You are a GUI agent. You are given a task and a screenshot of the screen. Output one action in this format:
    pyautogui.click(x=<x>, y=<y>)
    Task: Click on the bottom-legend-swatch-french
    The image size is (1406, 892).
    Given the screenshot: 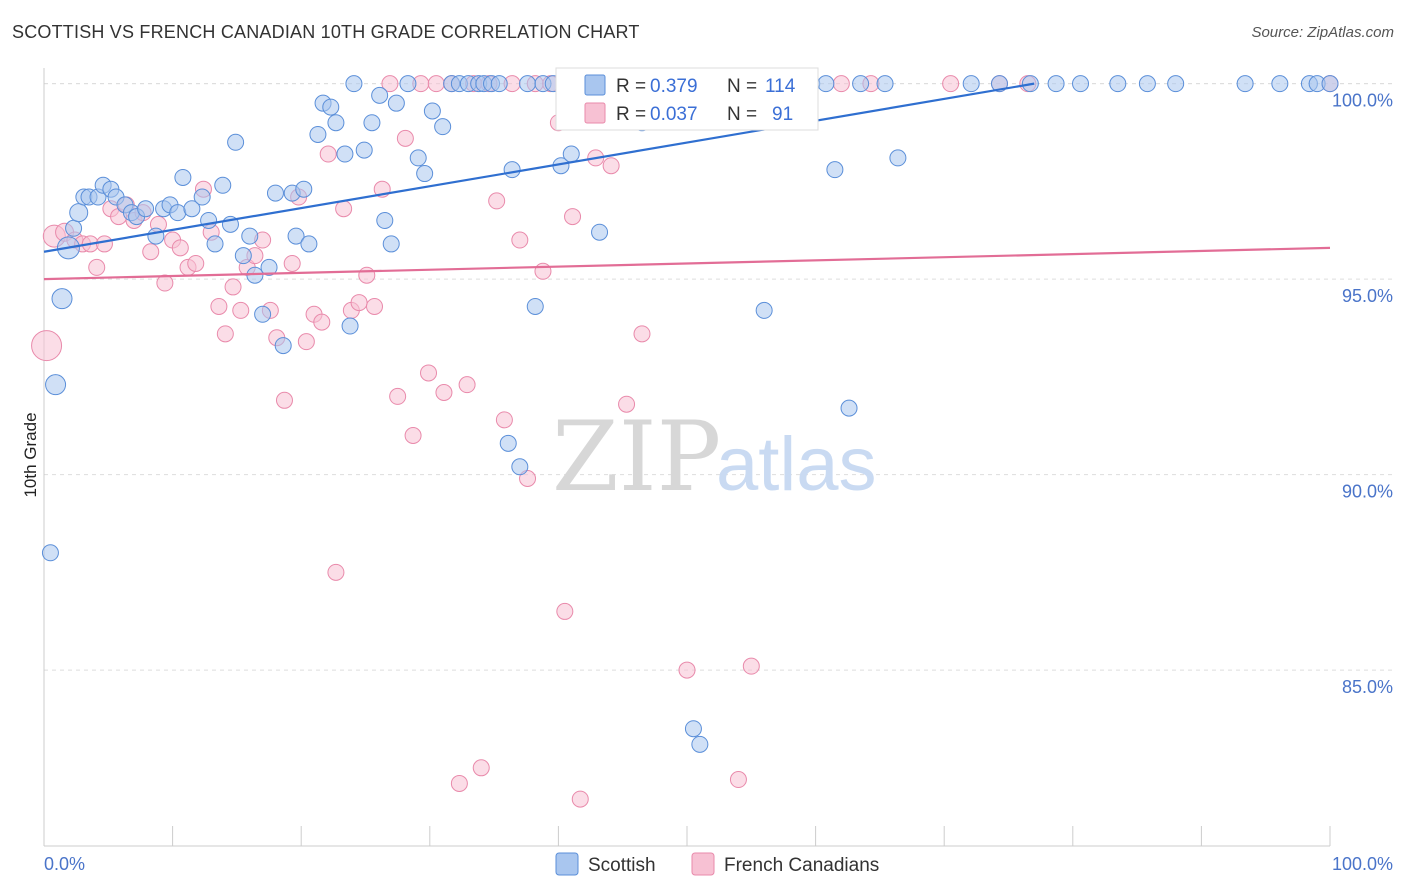 What is the action you would take?
    pyautogui.click(x=703, y=864)
    